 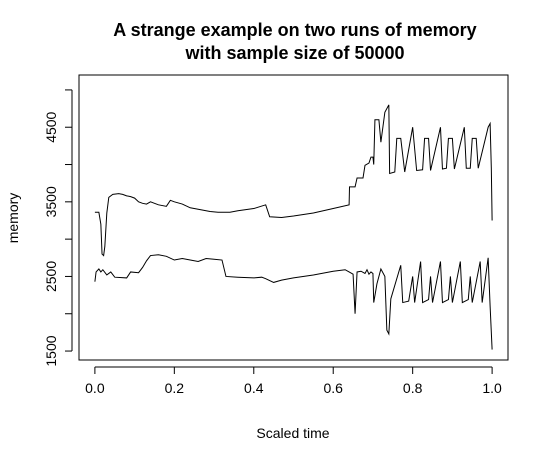 What do you see at coordinates (95, 388) in the screenshot?
I see `x-tick-label: 0.0` at bounding box center [95, 388].